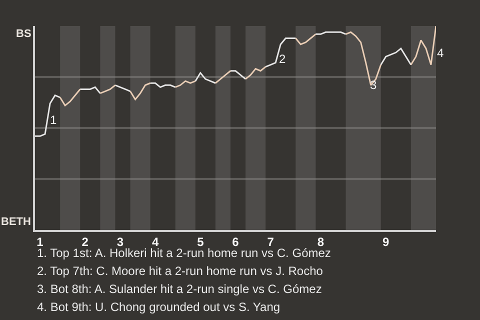 The height and width of the screenshot is (320, 480). Describe the element at coordinates (158, 307) in the screenshot. I see `text: 4. Bot 9th: U. Chong grounded out vs S. Yang` at that location.